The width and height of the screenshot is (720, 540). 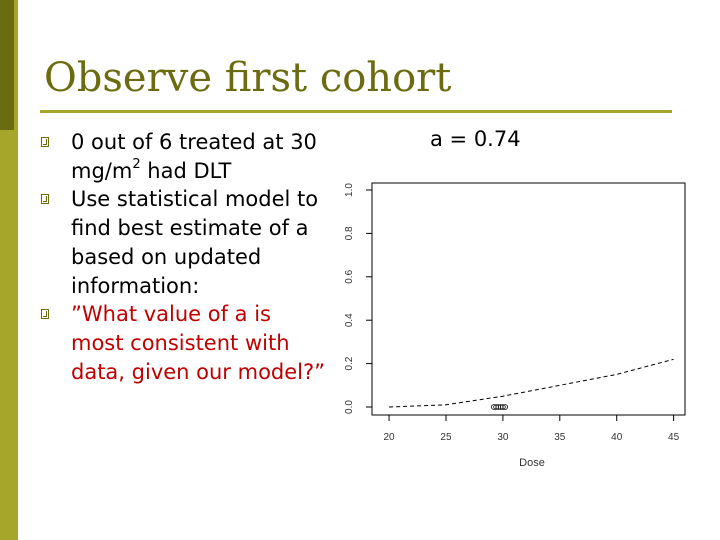 What do you see at coordinates (532, 463) in the screenshot?
I see `x-axis-label: Dose` at bounding box center [532, 463].